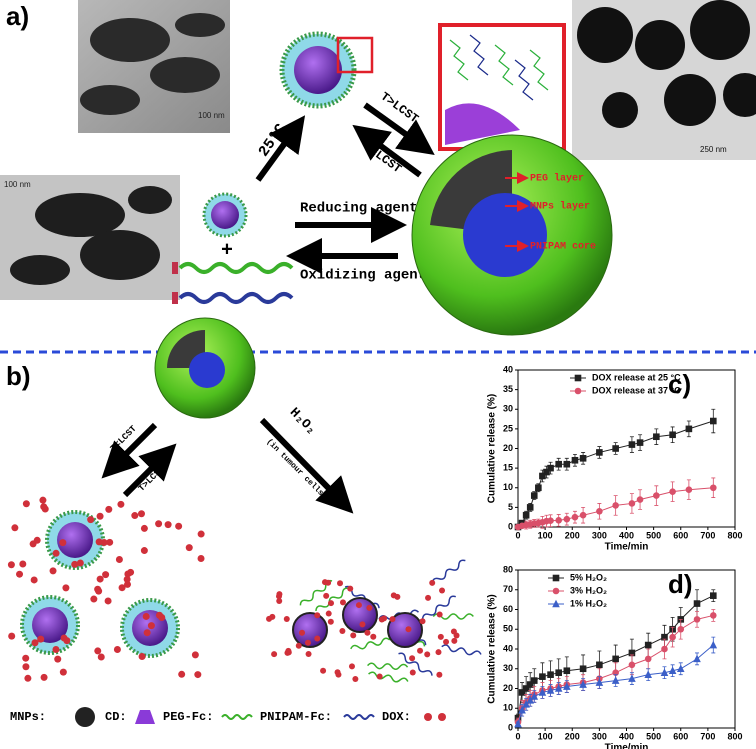  Describe the element at coordinates (508, 629) in the screenshot. I see `y-tick-label: 50` at that location.